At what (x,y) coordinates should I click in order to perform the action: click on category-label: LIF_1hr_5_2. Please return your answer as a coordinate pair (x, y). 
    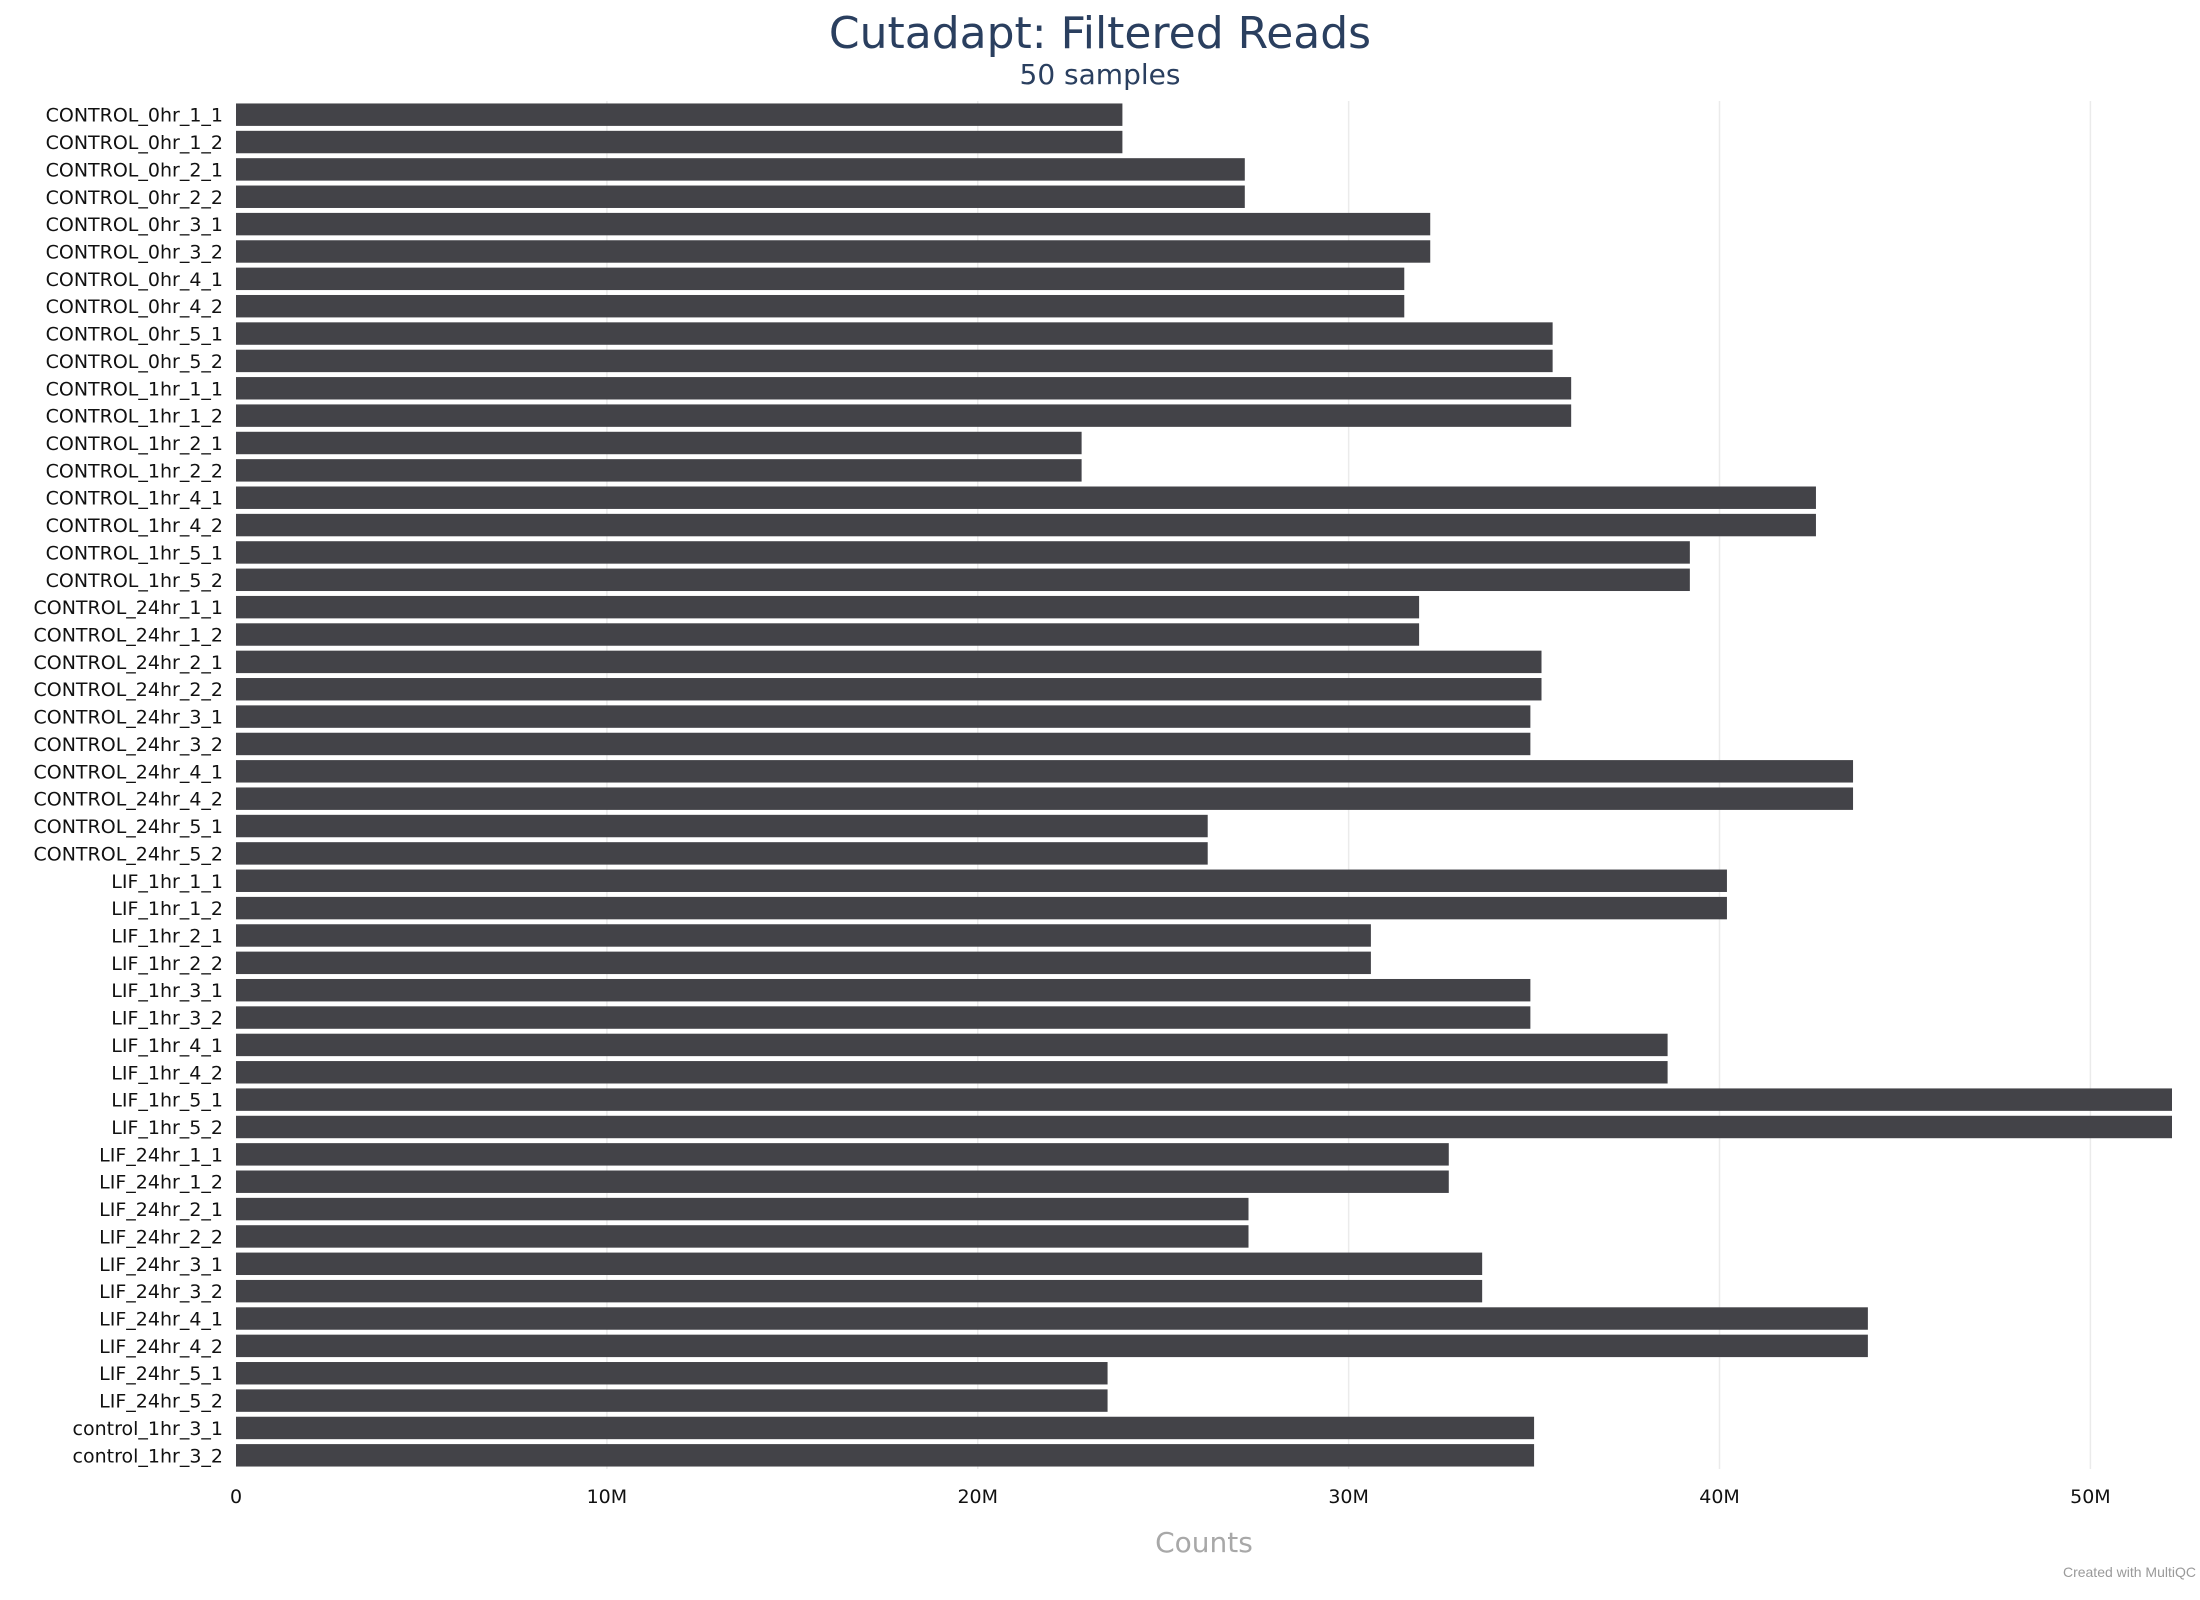
    Looking at the image, I should click on (167, 1128).